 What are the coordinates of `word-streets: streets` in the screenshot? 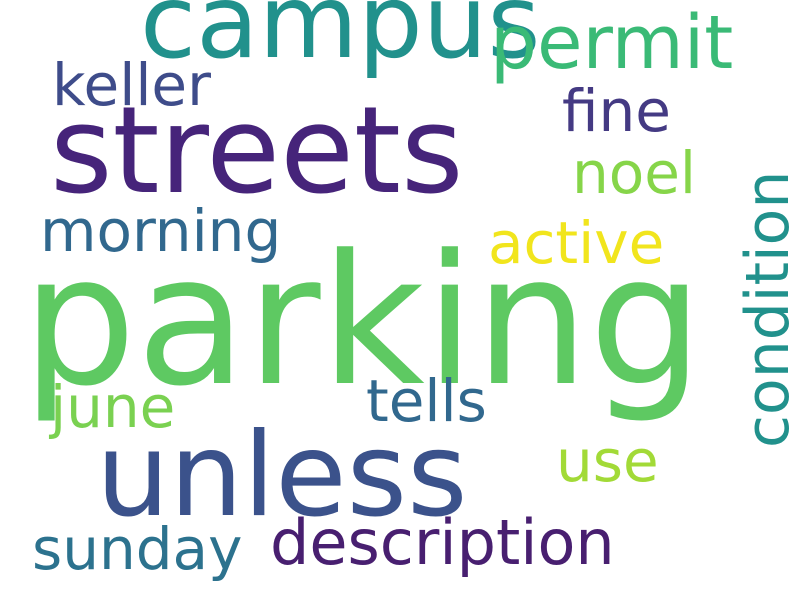 It's located at (257, 151).